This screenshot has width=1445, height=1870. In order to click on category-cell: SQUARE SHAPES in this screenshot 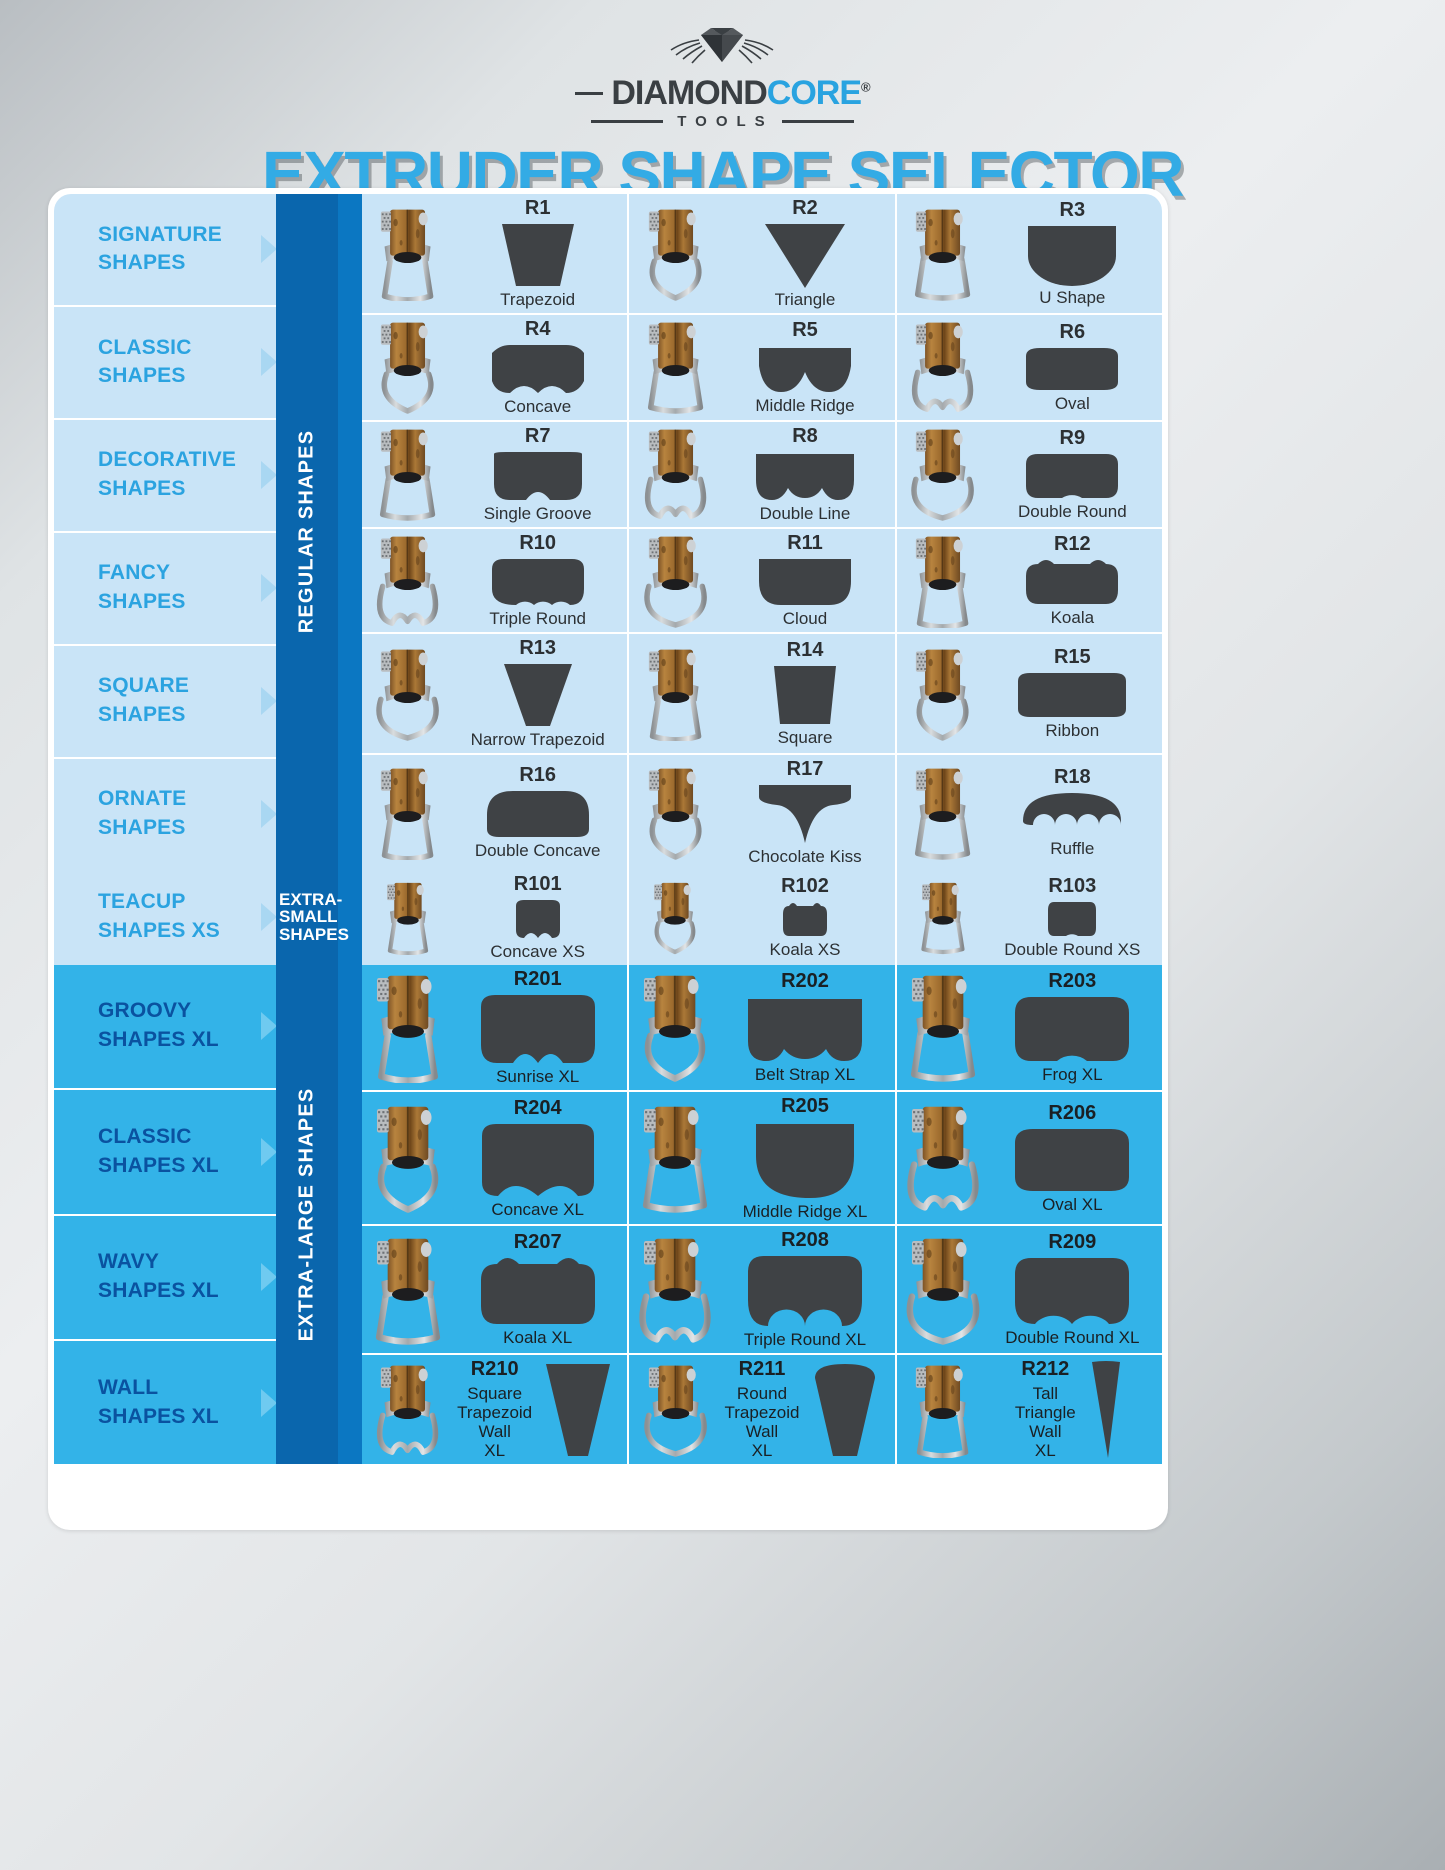, I will do `click(165, 702)`.